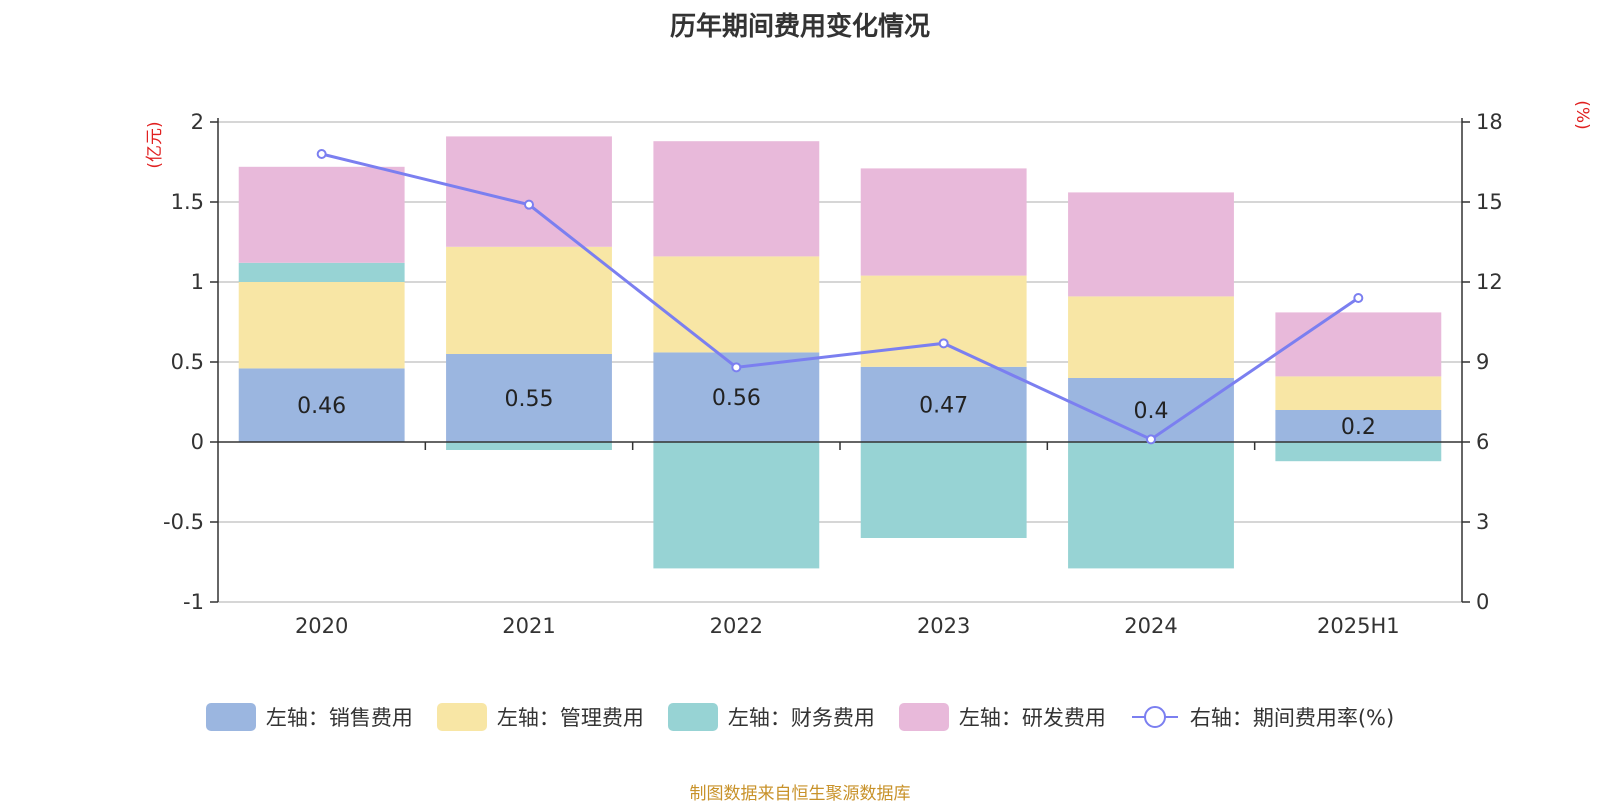  I want to click on left-tick-label: 2, so click(197, 122).